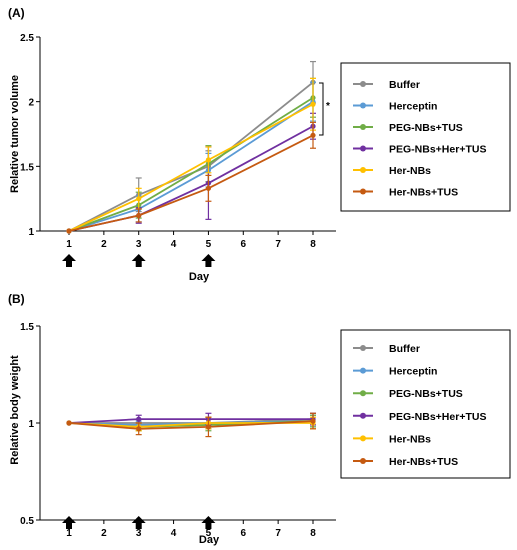 The width and height of the screenshot is (517, 550). Describe the element at coordinates (27, 38) in the screenshot. I see `y-tick-label: 2.5` at that location.